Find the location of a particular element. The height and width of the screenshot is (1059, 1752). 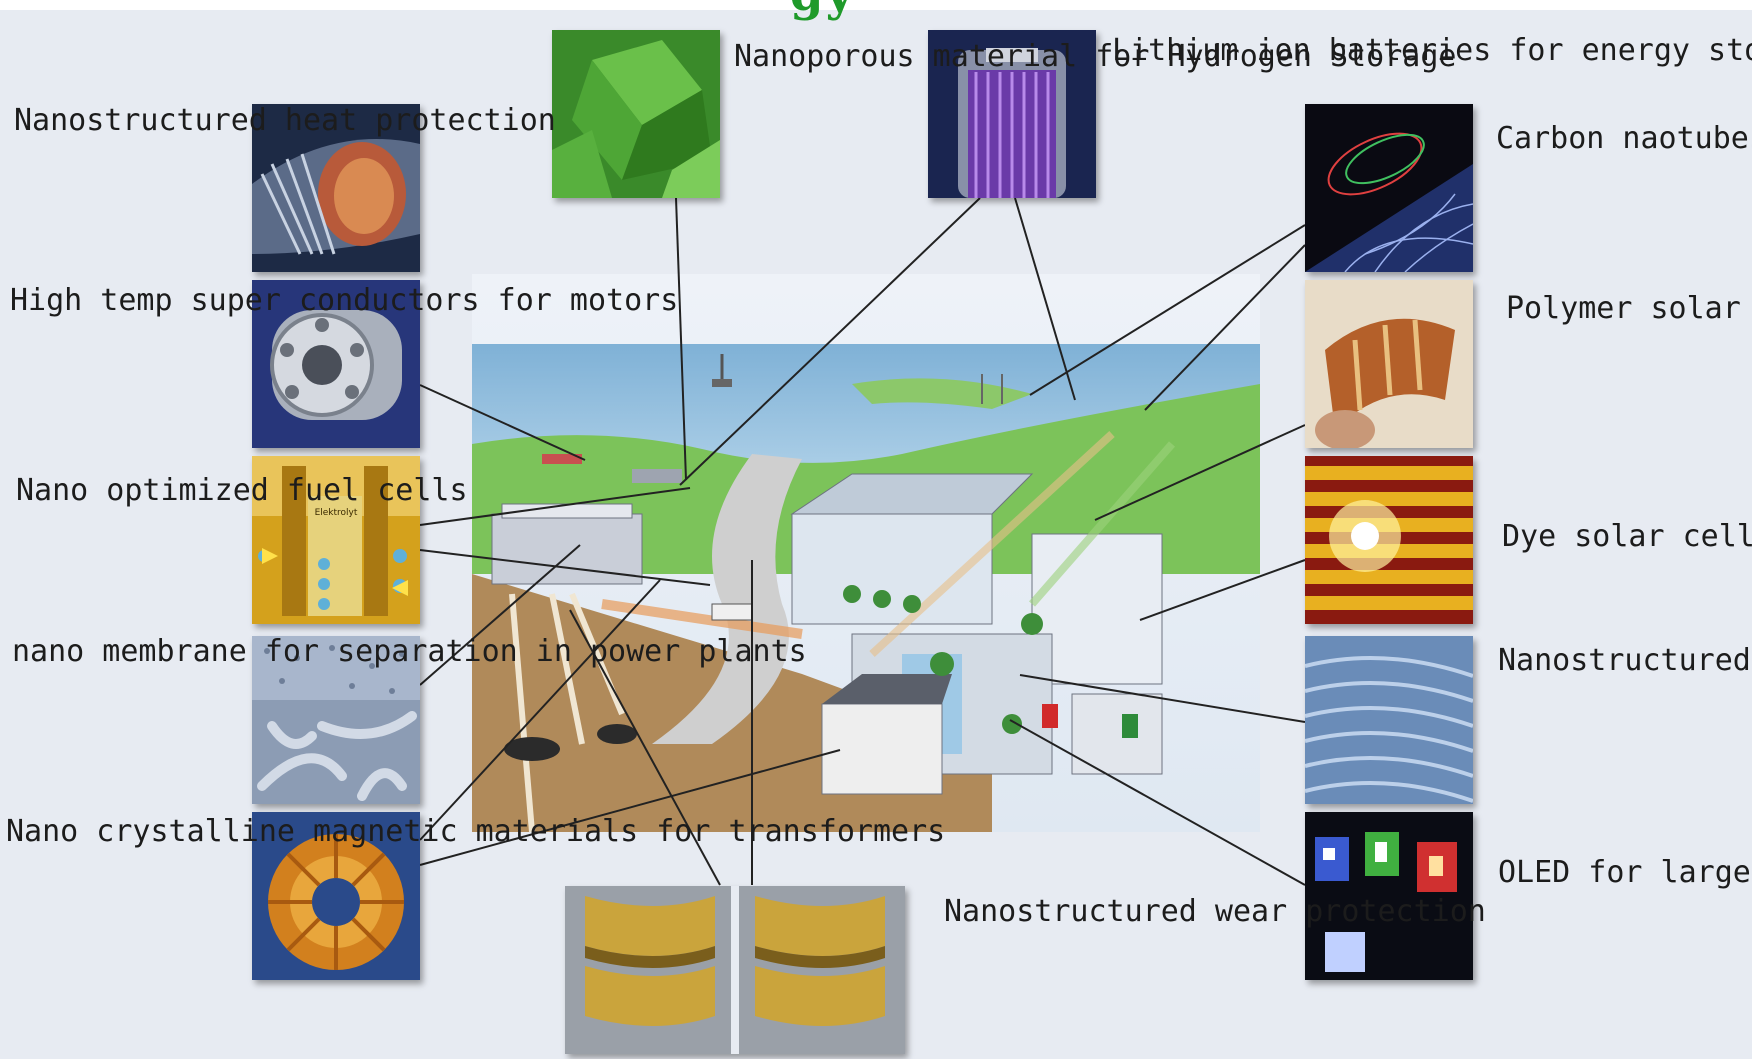

label-hydrogen-storage: Nanoporous material for Hydrogen Storage is located at coordinates (1095, 56).